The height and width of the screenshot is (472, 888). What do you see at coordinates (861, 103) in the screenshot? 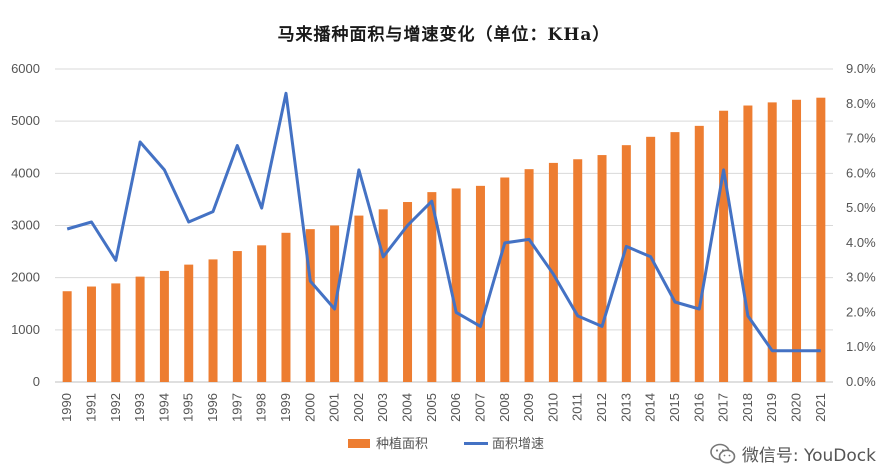
I see `right-tick-label: 8.0%` at bounding box center [861, 103].